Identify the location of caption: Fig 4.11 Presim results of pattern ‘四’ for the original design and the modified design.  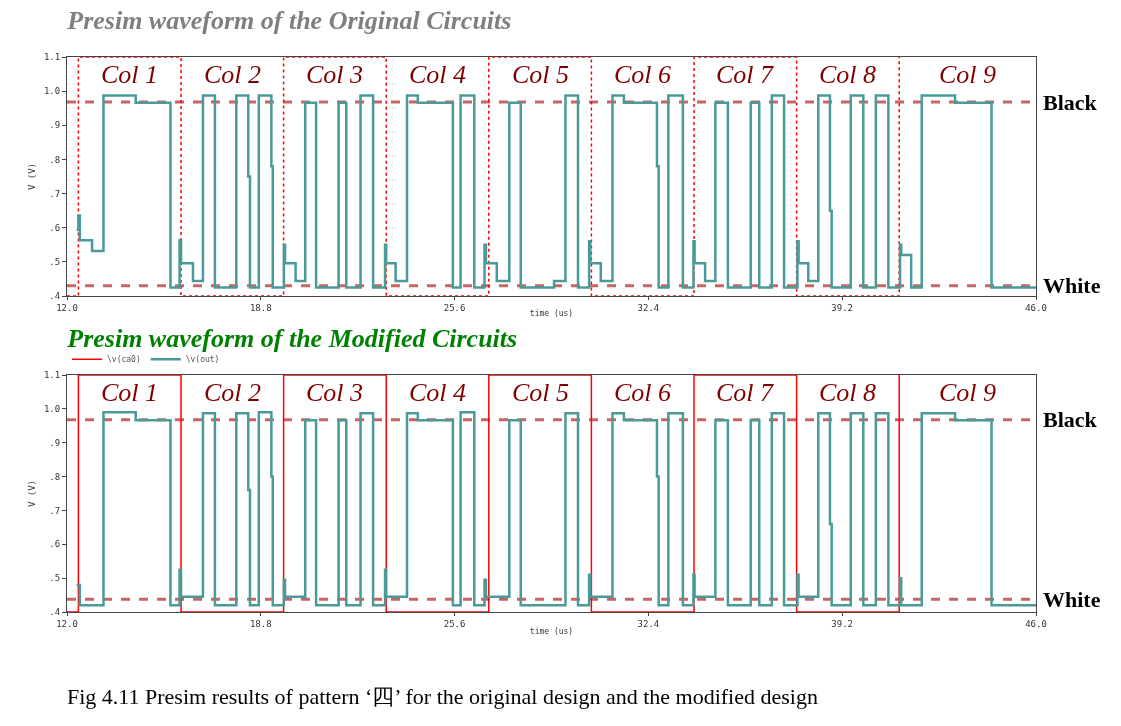
(442, 697).